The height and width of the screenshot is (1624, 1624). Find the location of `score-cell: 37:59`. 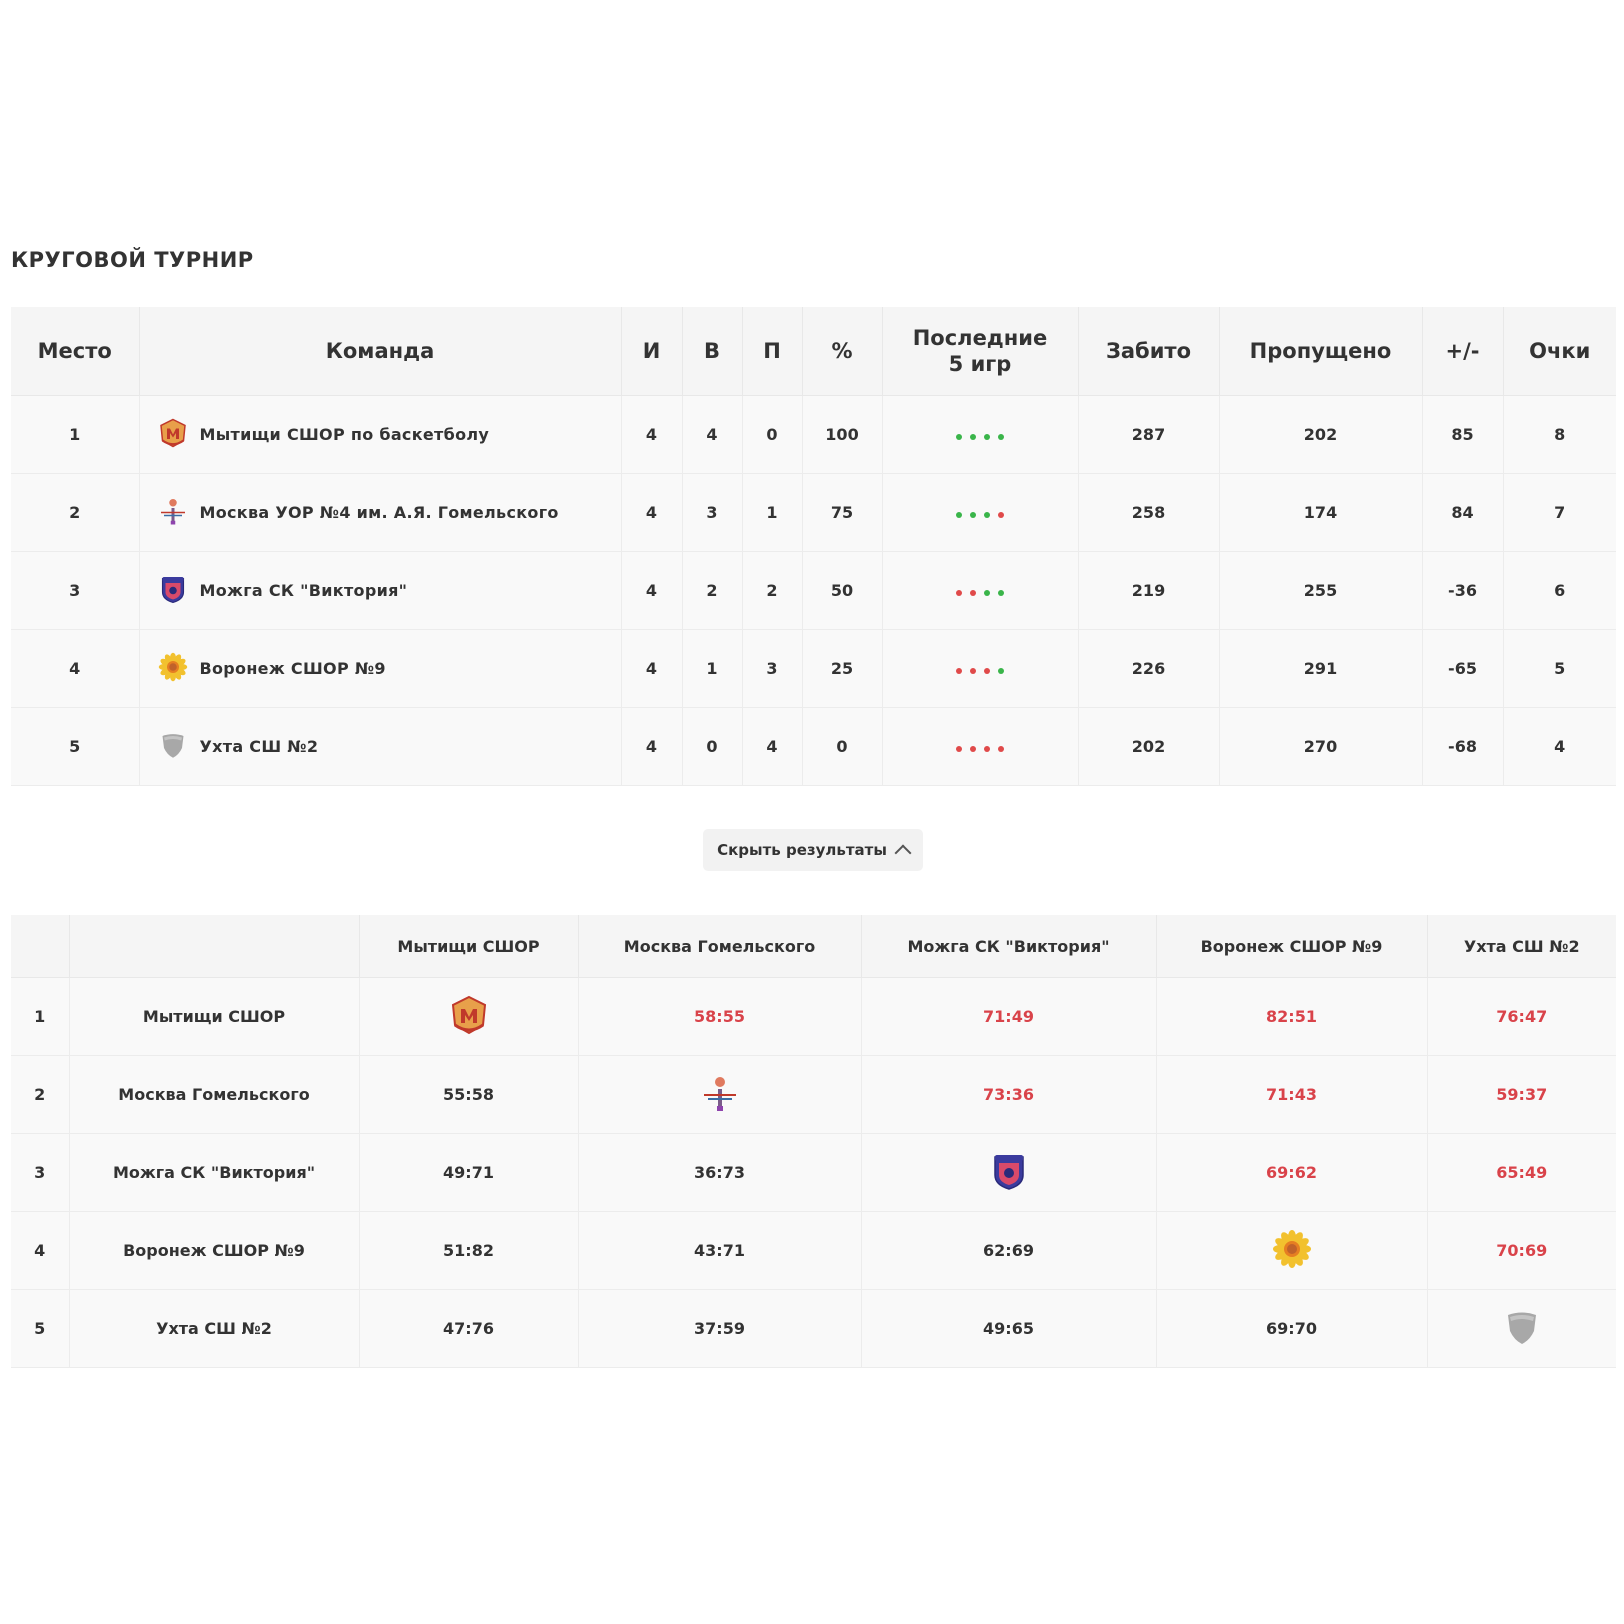

score-cell: 37:59 is located at coordinates (720, 1328).